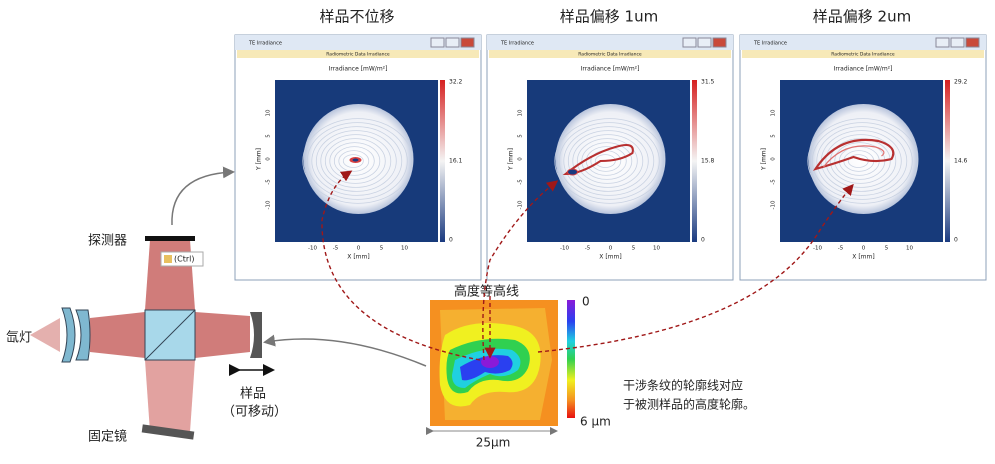 Image resolution: width=995 pixels, height=464 pixels. What do you see at coordinates (269, 182) in the screenshot?
I see `y-tick-label: -5` at bounding box center [269, 182].